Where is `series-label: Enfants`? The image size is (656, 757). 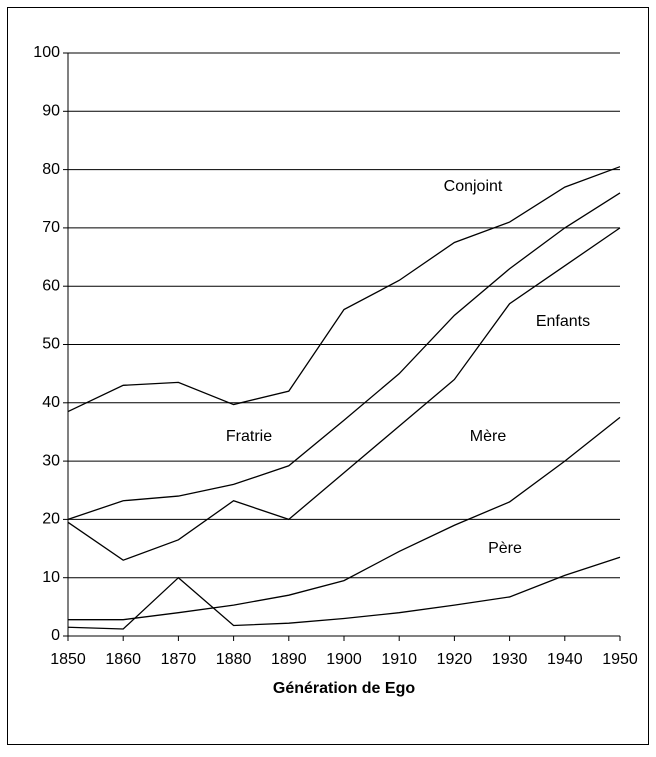
series-label: Enfants is located at coordinates (563, 321).